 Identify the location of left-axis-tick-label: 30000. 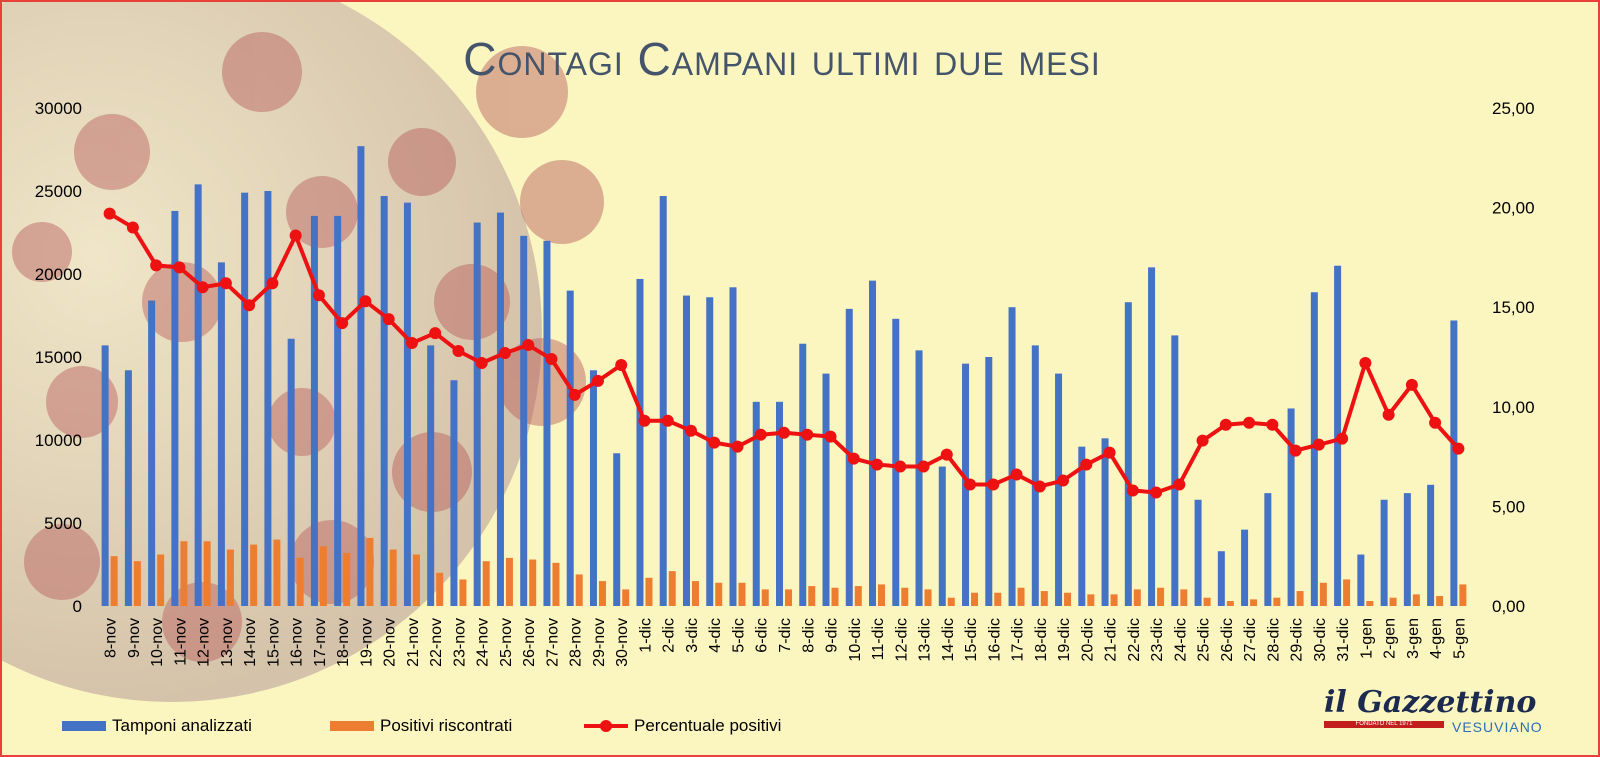
(58, 108).